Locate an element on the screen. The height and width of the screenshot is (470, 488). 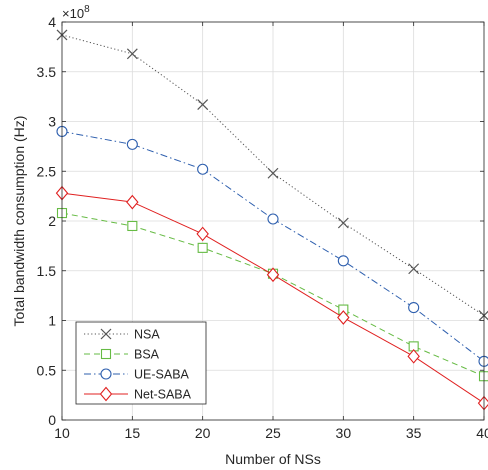
y-tick-label: 0.5 is located at coordinates (47, 370).